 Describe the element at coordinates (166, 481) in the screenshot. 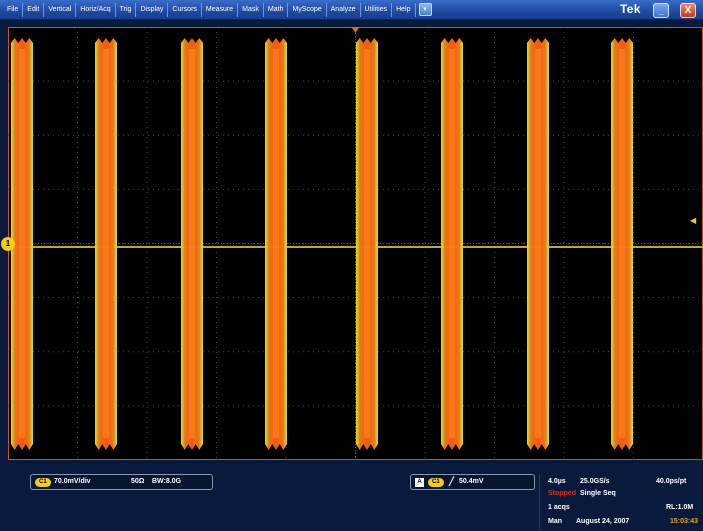

I see `bandwidth: BW:8.0G` at that location.